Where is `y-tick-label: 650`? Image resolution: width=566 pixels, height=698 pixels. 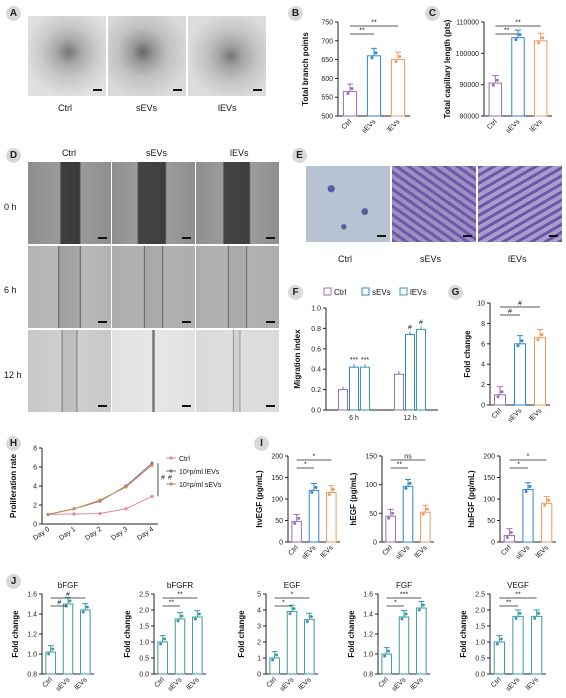 y-tick-label: 650 is located at coordinates (327, 60).